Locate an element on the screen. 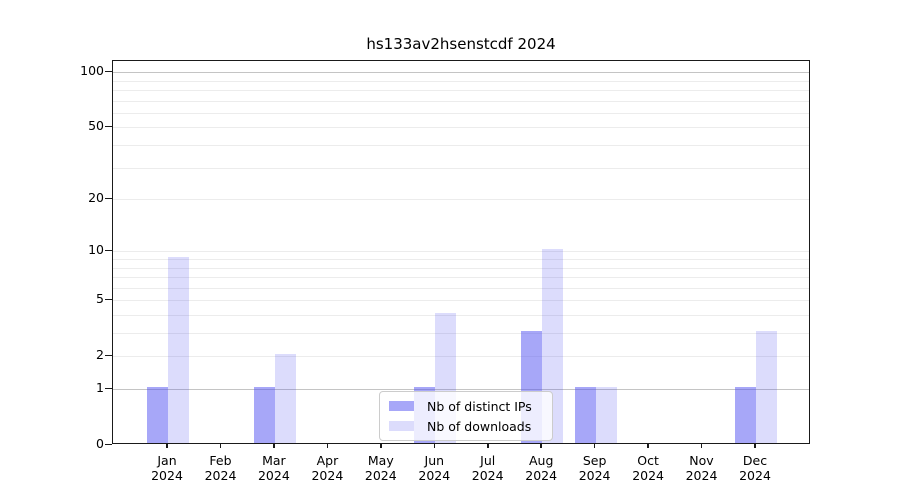 Image resolution: width=900 pixels, height=500 pixels. x-tick-label-feb: Feb 2024 is located at coordinates (220, 468).